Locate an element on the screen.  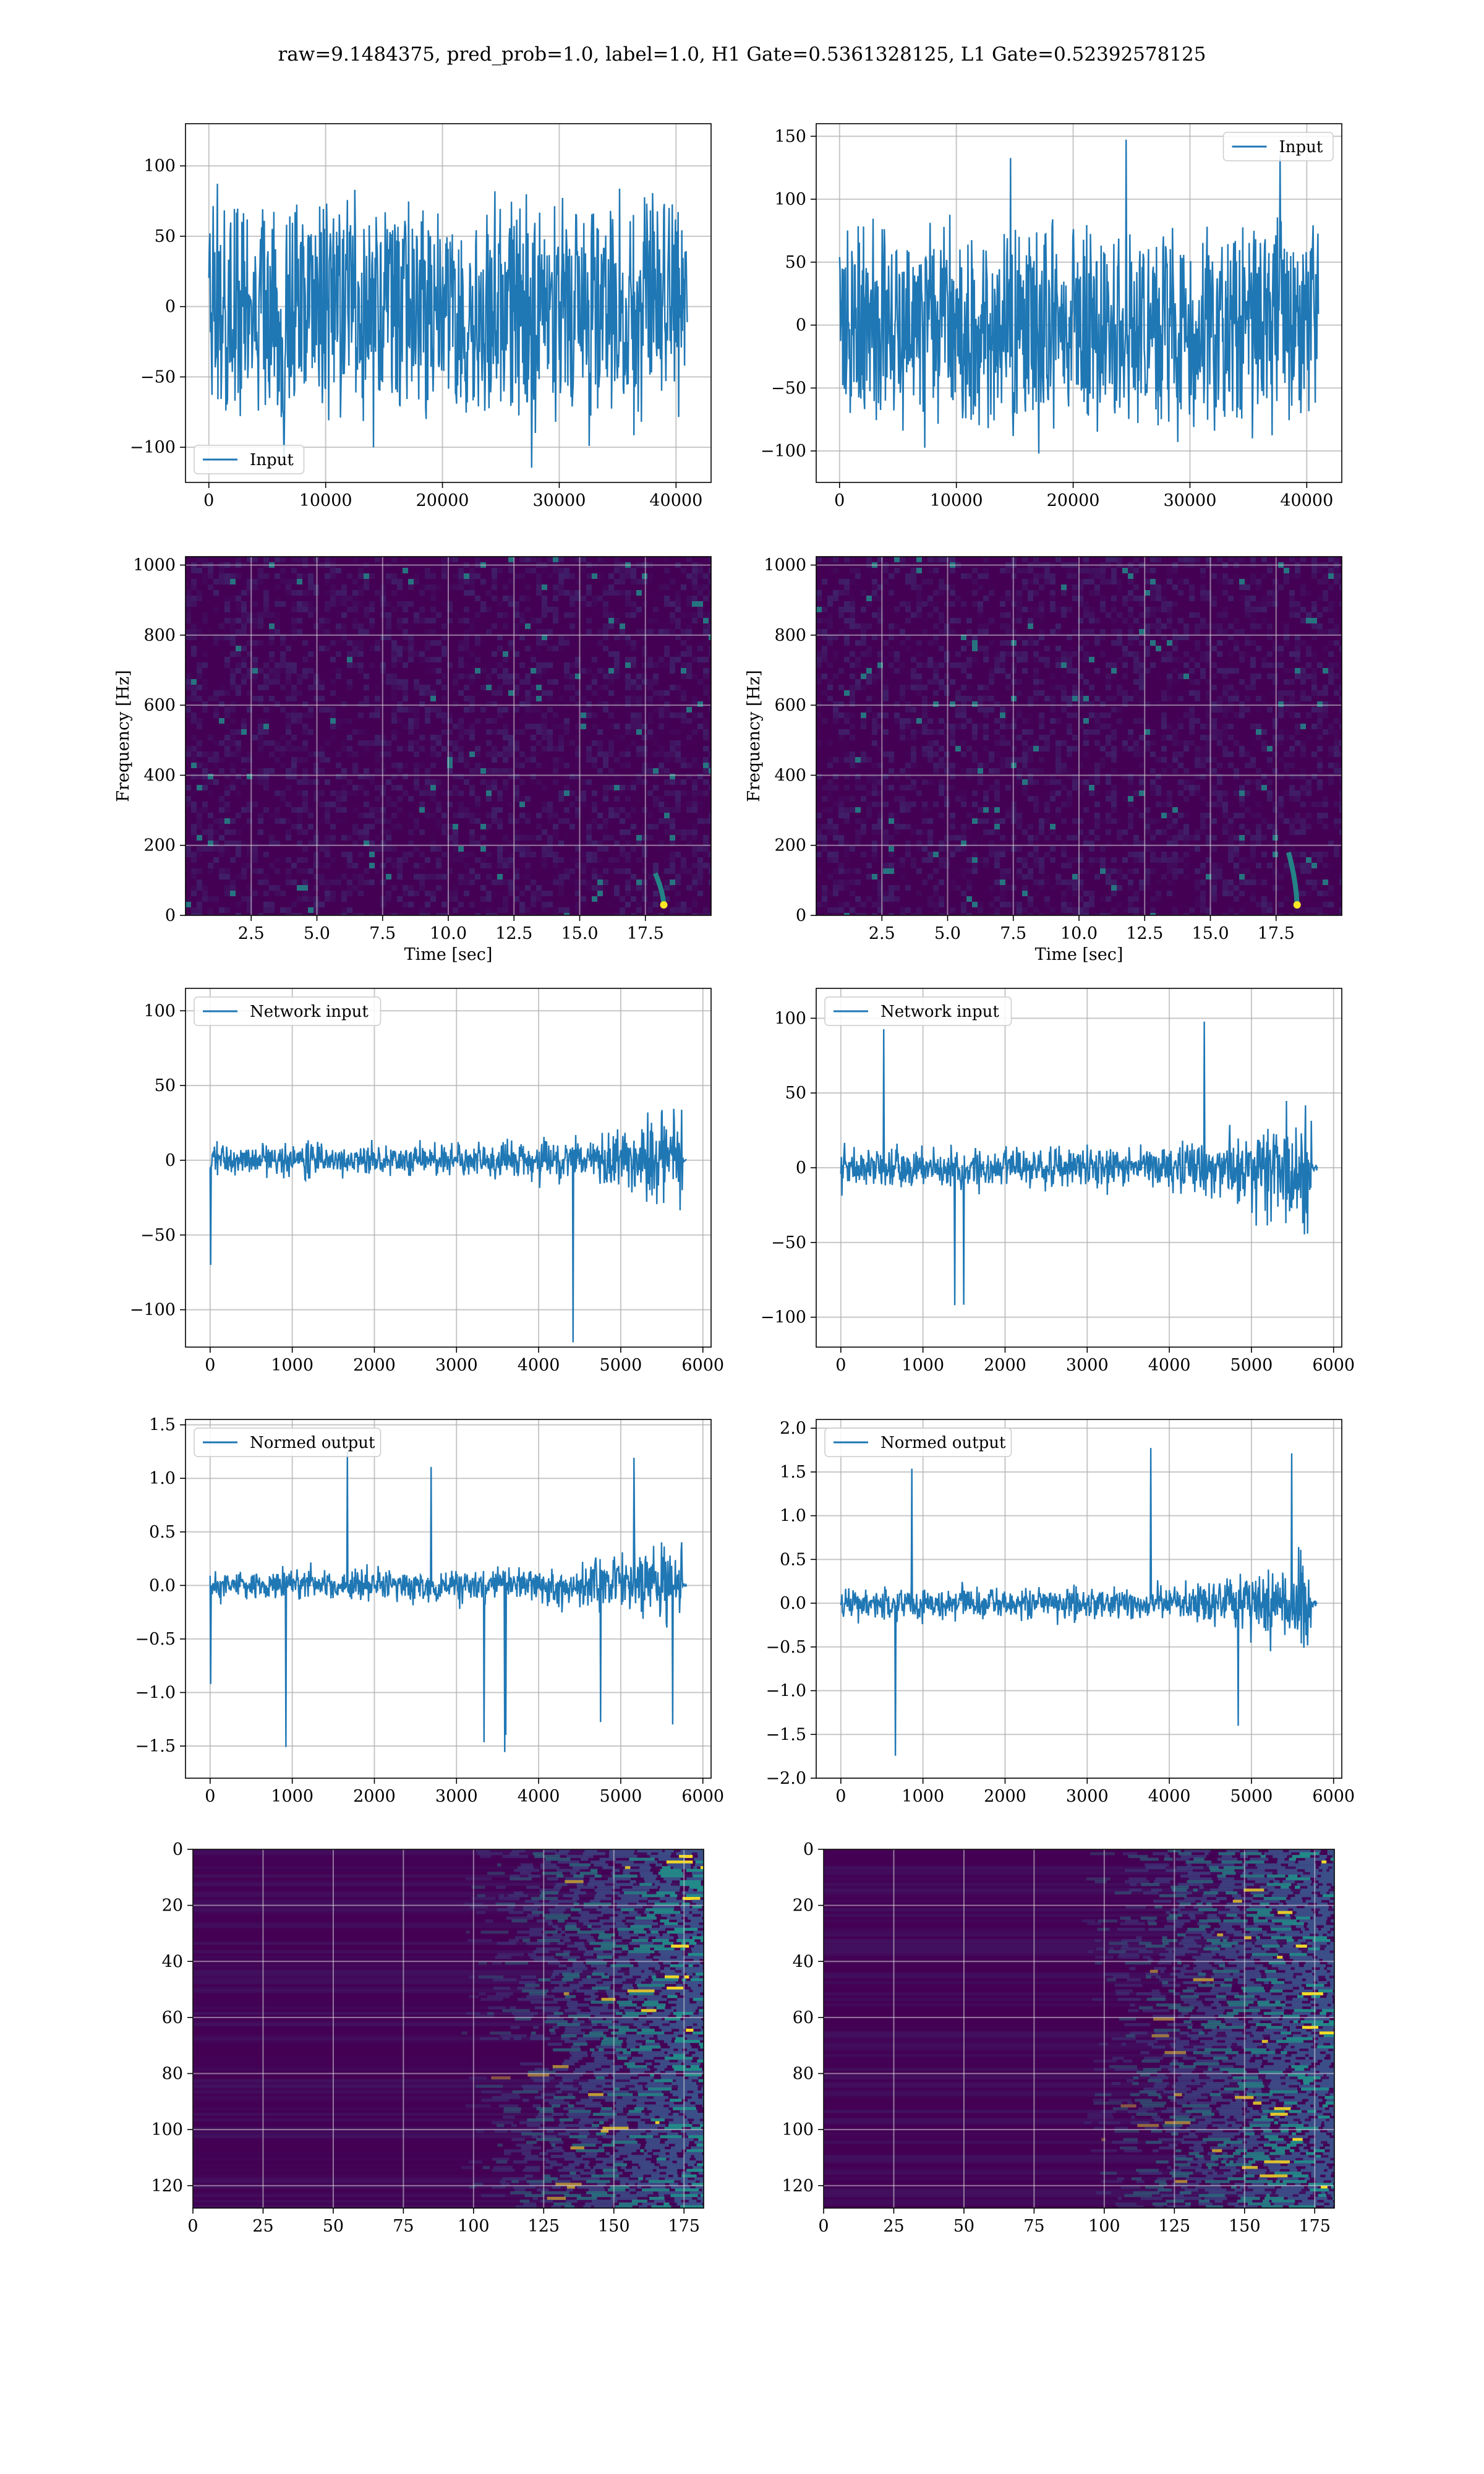
x-tick-label: 20000 is located at coordinates (1073, 500).